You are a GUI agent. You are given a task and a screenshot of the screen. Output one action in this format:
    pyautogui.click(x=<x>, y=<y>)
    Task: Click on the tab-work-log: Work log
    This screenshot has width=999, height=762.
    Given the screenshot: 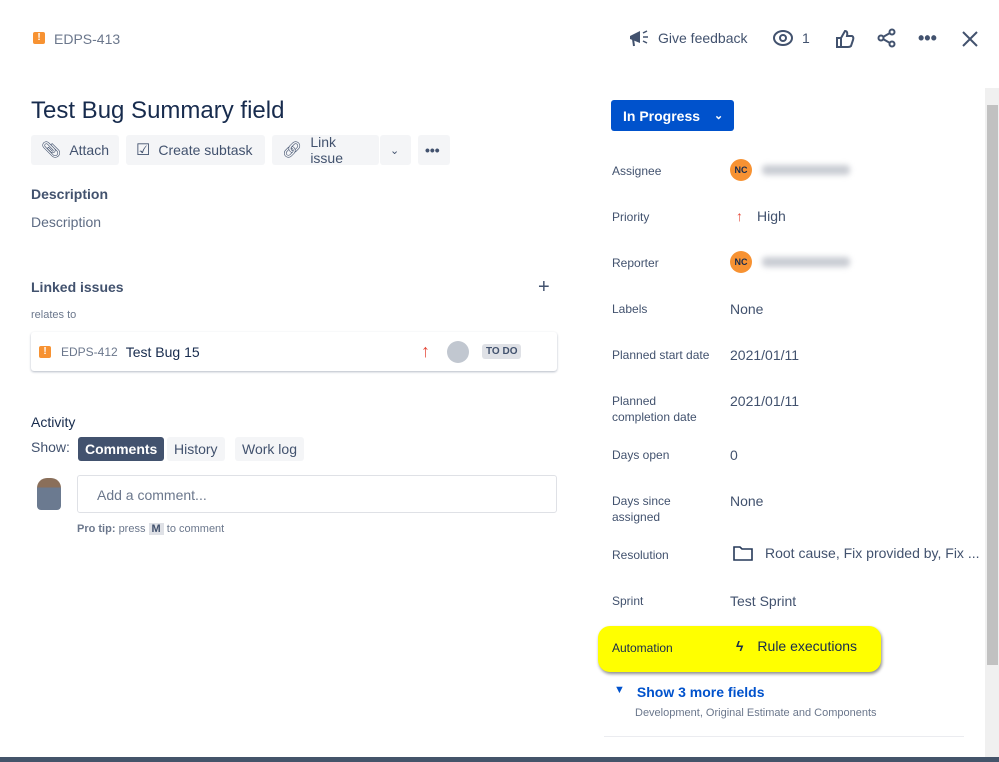 What is the action you would take?
    pyautogui.click(x=269, y=449)
    